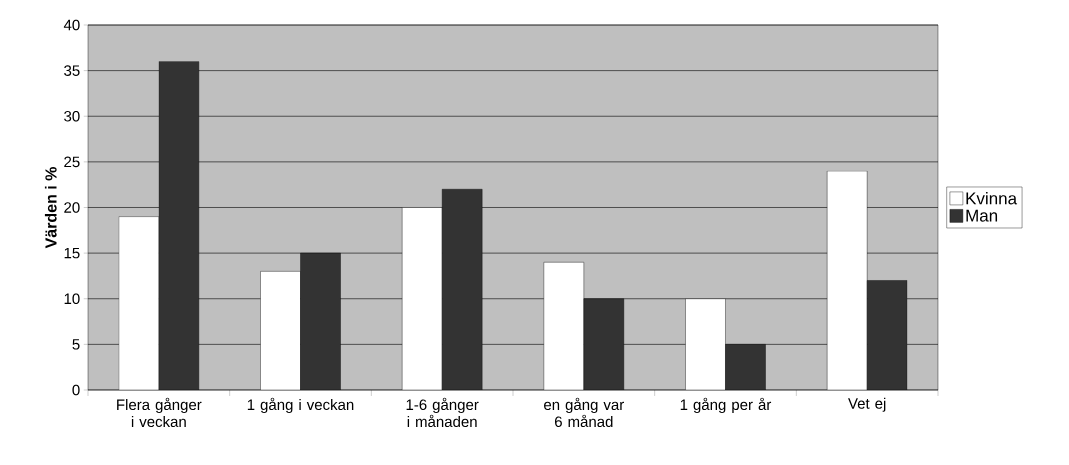 The image size is (1069, 465). Describe the element at coordinates (76, 344) in the screenshot. I see `y-tick-label: 5` at that location.